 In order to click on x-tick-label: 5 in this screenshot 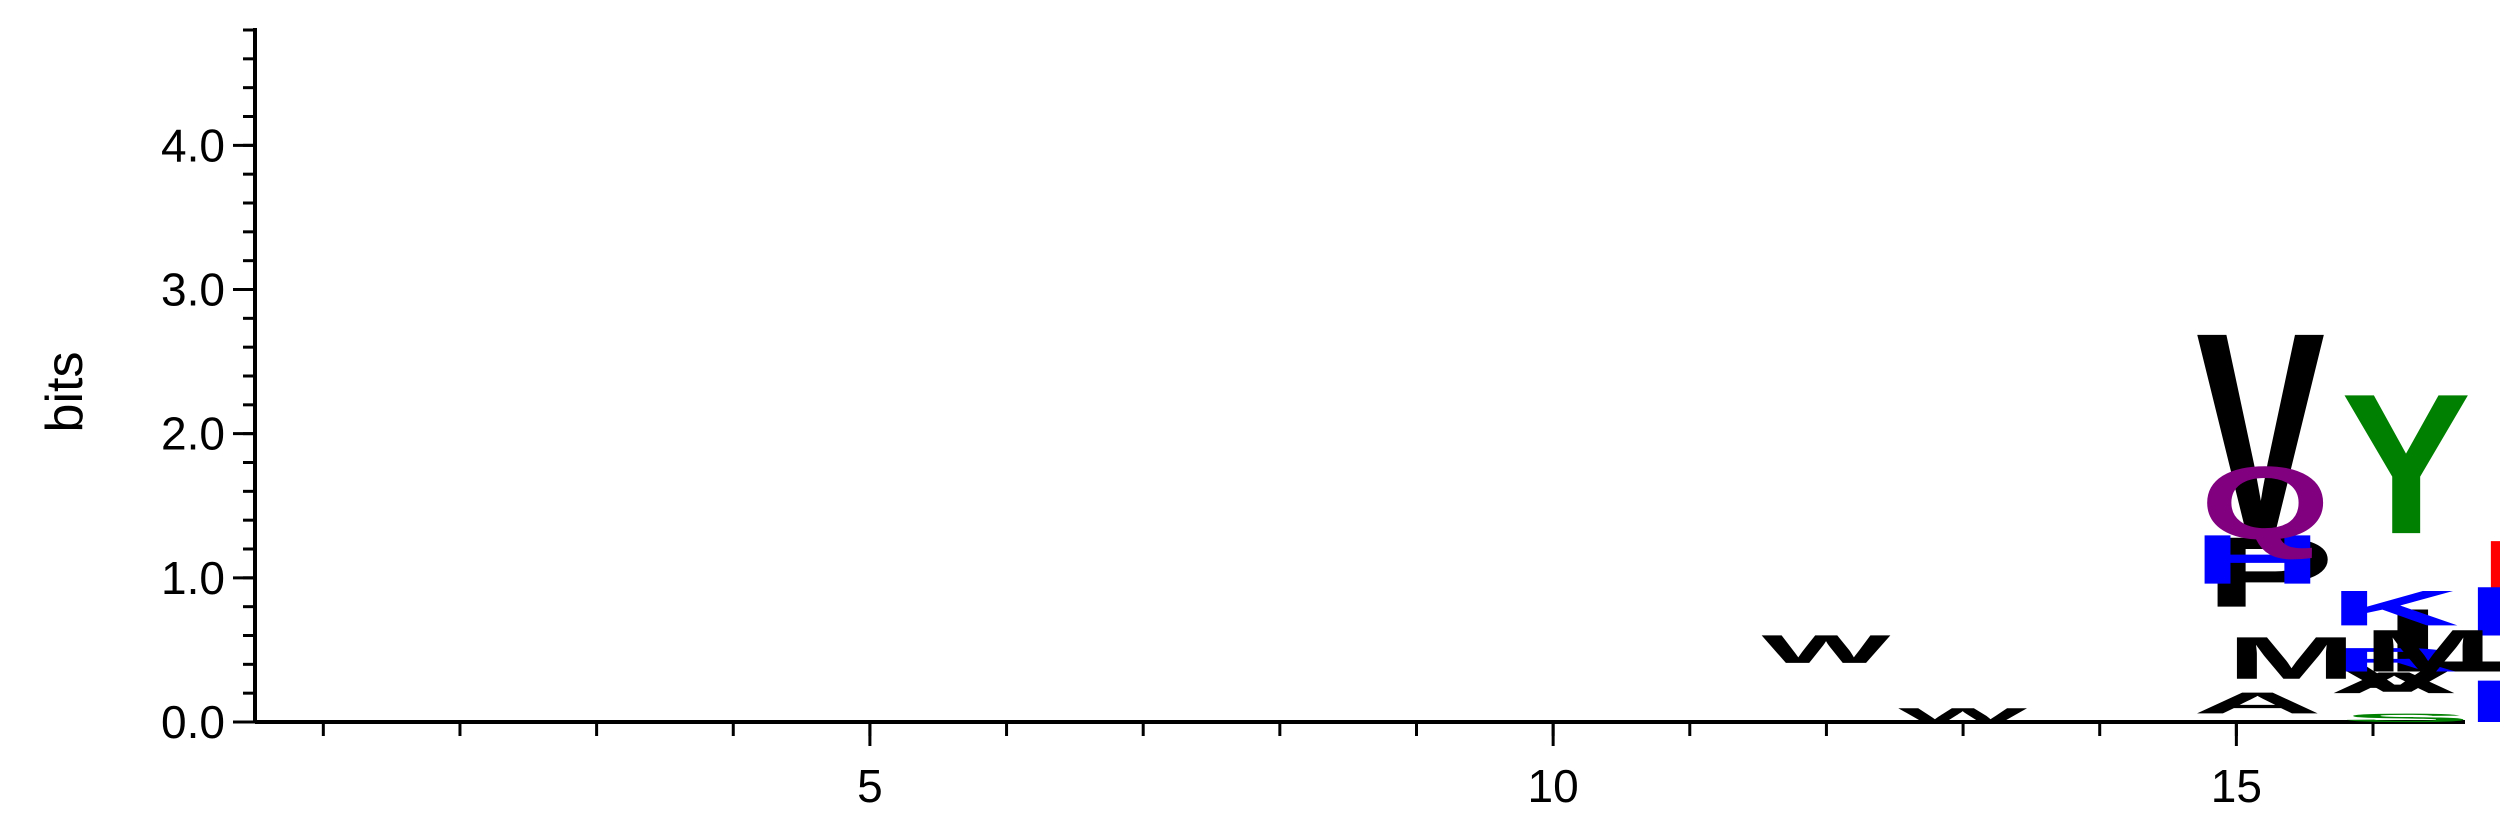, I will do `click(870, 786)`.